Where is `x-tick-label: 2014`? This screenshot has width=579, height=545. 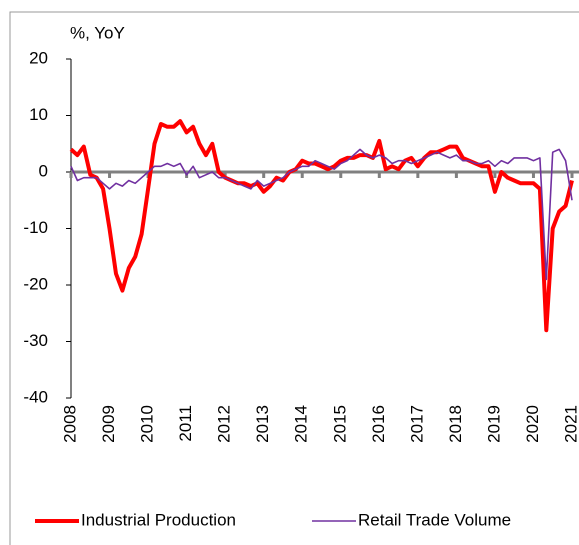
x-tick-label: 2014 is located at coordinates (301, 424).